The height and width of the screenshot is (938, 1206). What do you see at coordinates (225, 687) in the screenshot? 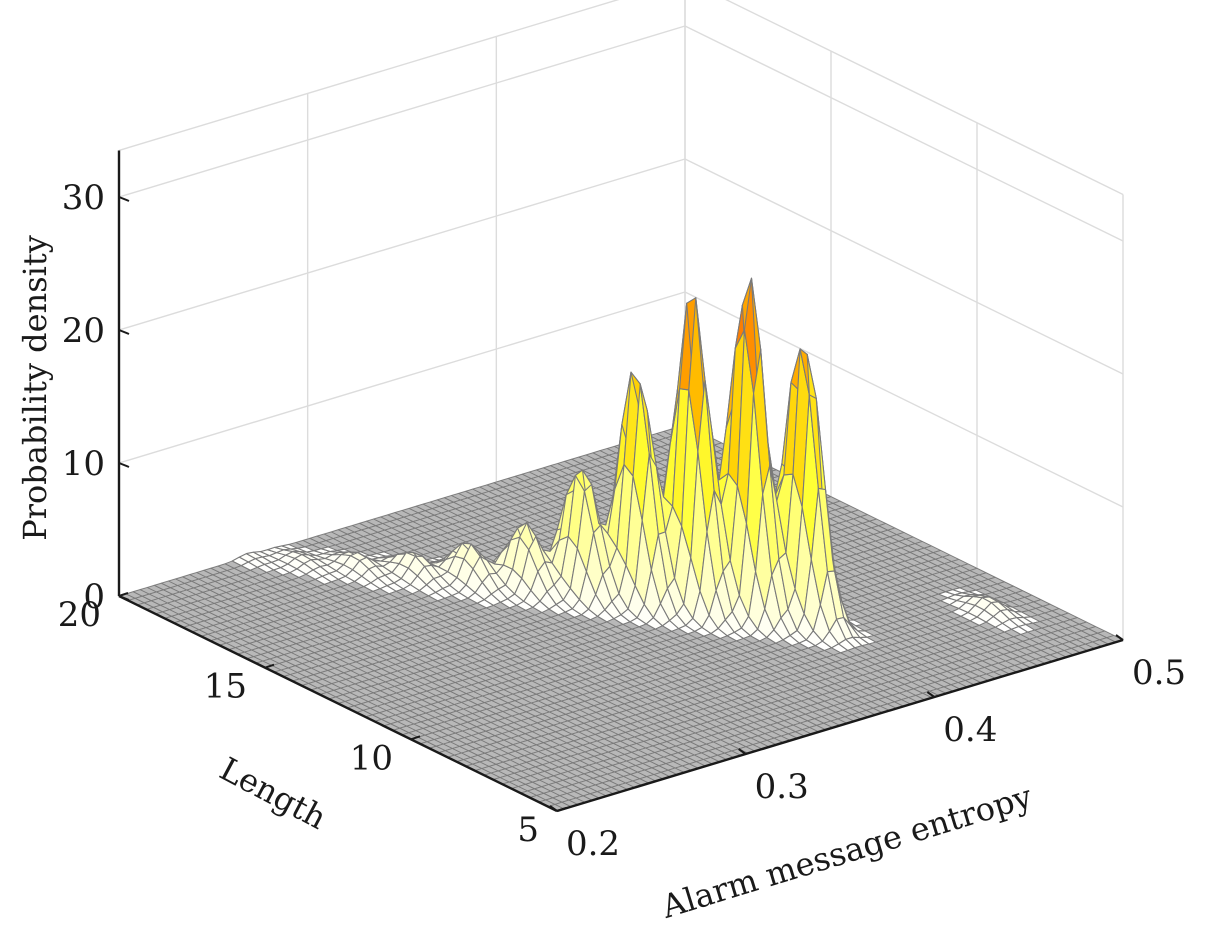
I see `y-tick-label: 15` at bounding box center [225, 687].